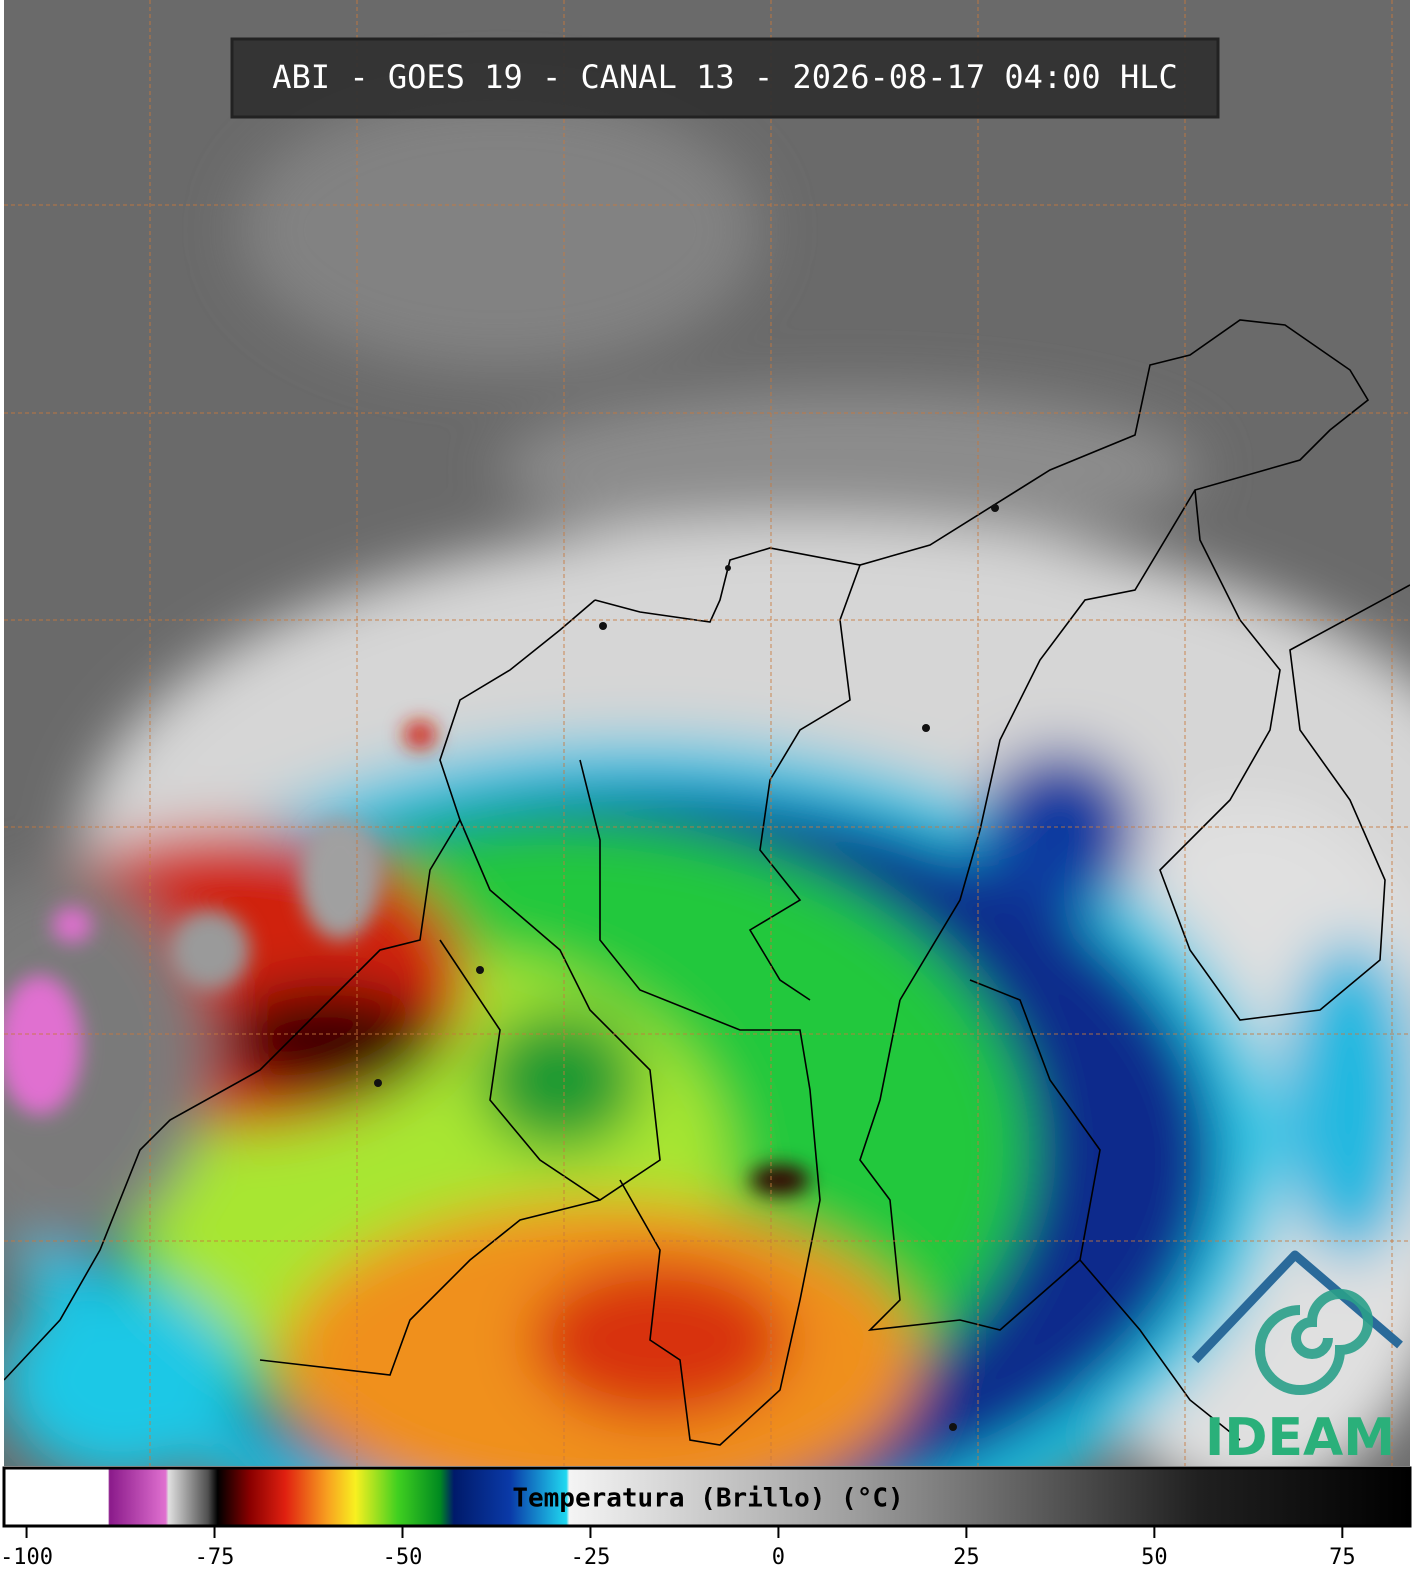 The height and width of the screenshot is (1577, 1419). Describe the element at coordinates (1342, 1557) in the screenshot. I see `tick-label: 75` at that location.